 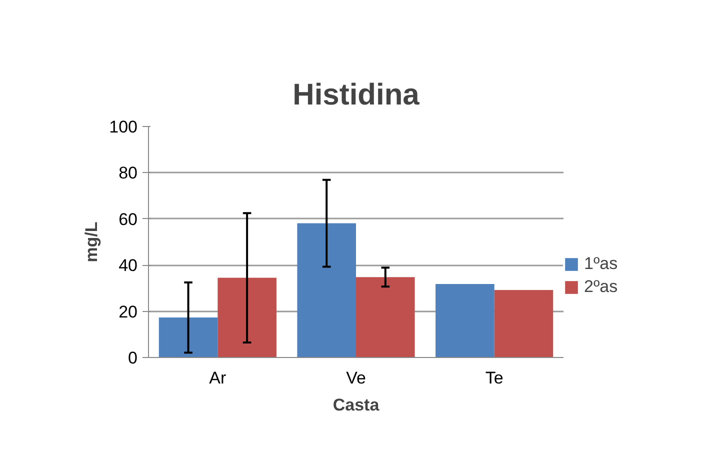 What do you see at coordinates (601, 287) in the screenshot?
I see `legend-label: 2ºas` at bounding box center [601, 287].